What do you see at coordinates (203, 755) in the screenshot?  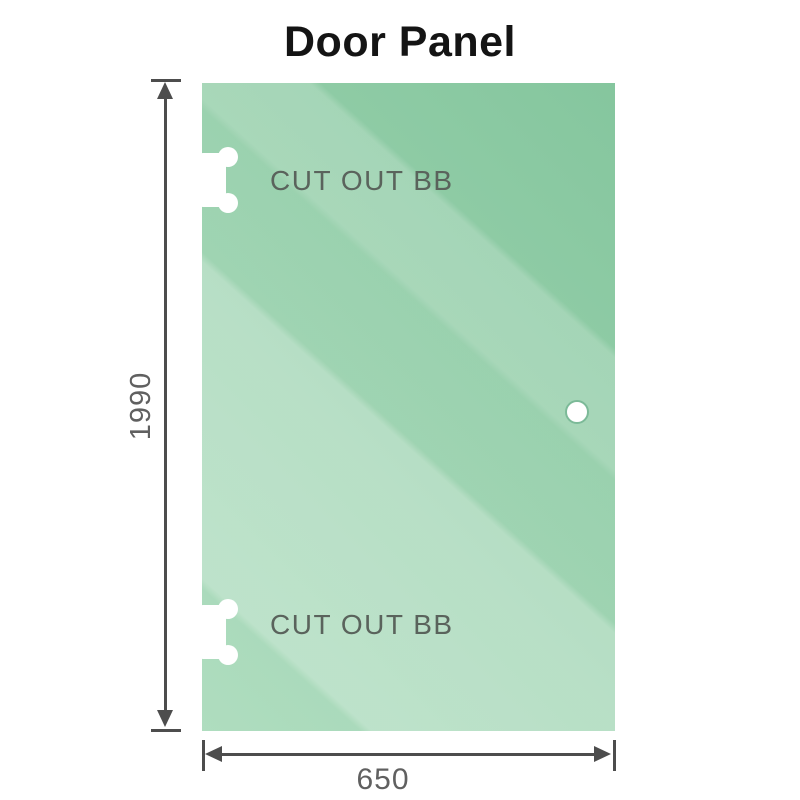 I see `width-dim-tick-left` at bounding box center [203, 755].